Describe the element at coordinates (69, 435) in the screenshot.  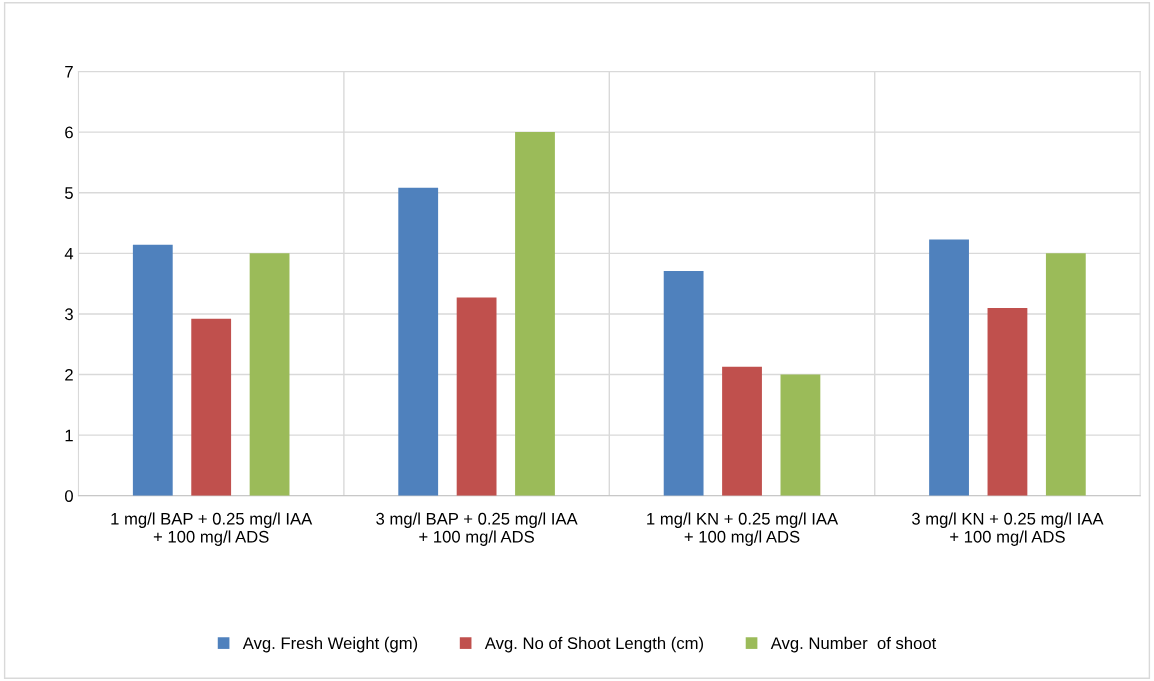
I see `y-tick-label: 1` at that location.